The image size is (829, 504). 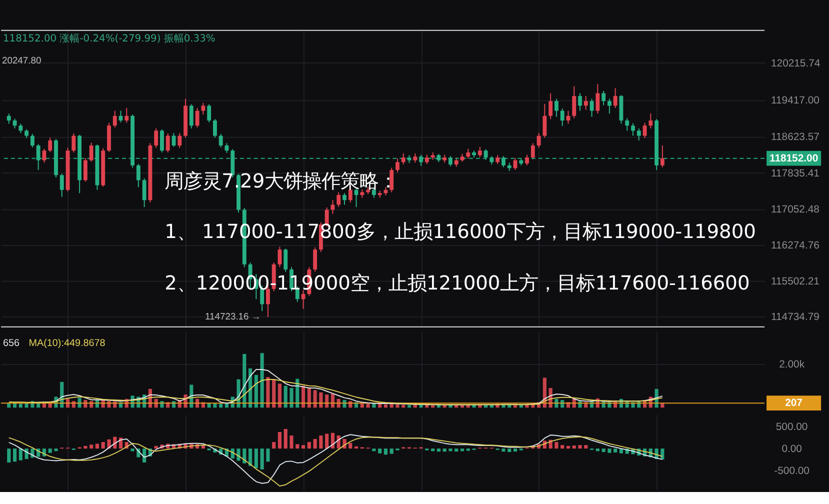 What do you see at coordinates (11, 344) in the screenshot?
I see `text: 656` at bounding box center [11, 344].